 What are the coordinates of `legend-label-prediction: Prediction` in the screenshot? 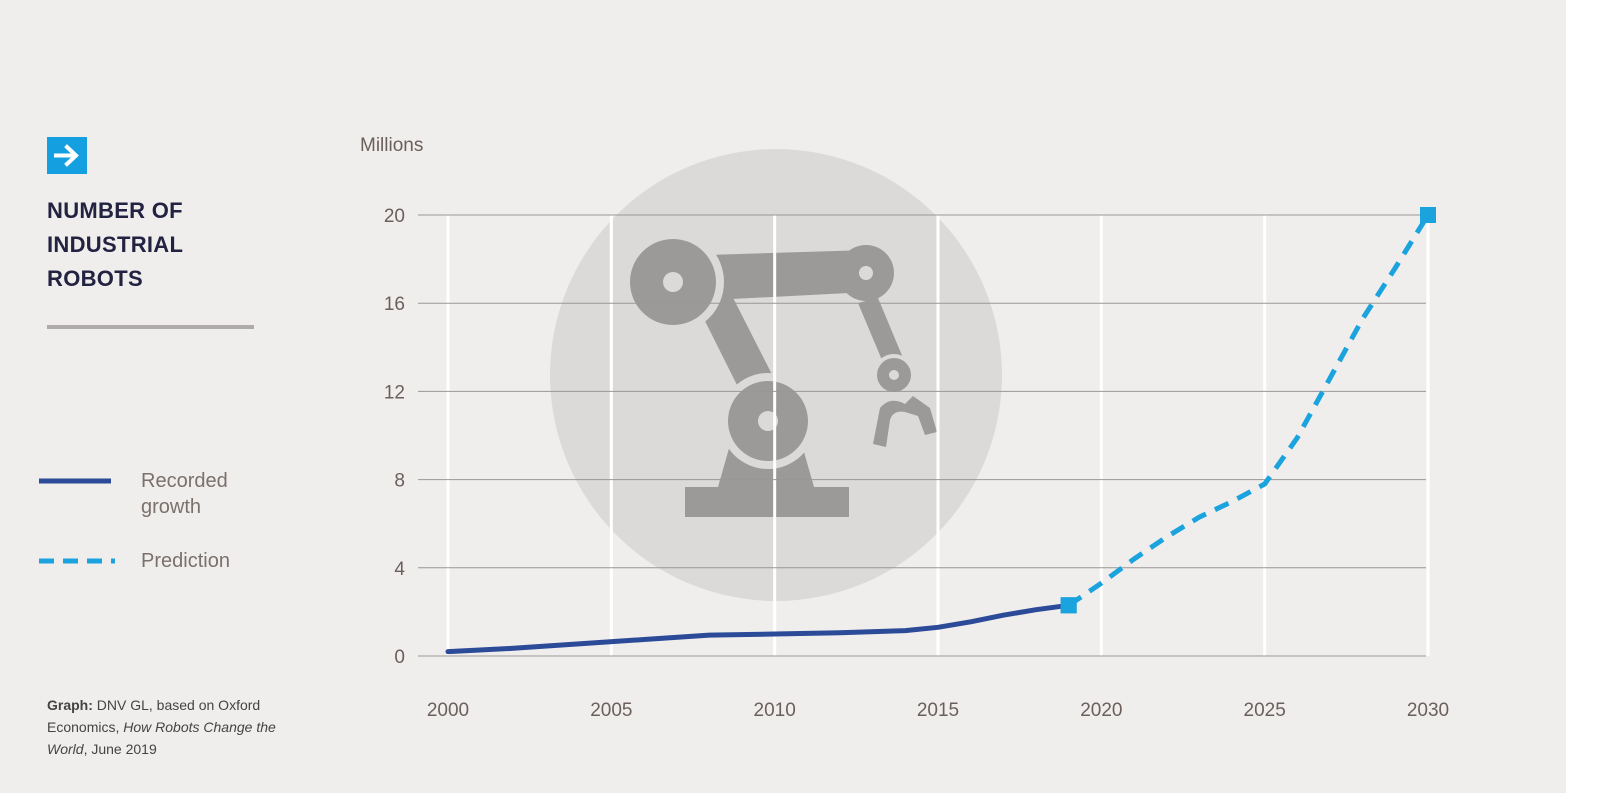 It's located at (211, 561).